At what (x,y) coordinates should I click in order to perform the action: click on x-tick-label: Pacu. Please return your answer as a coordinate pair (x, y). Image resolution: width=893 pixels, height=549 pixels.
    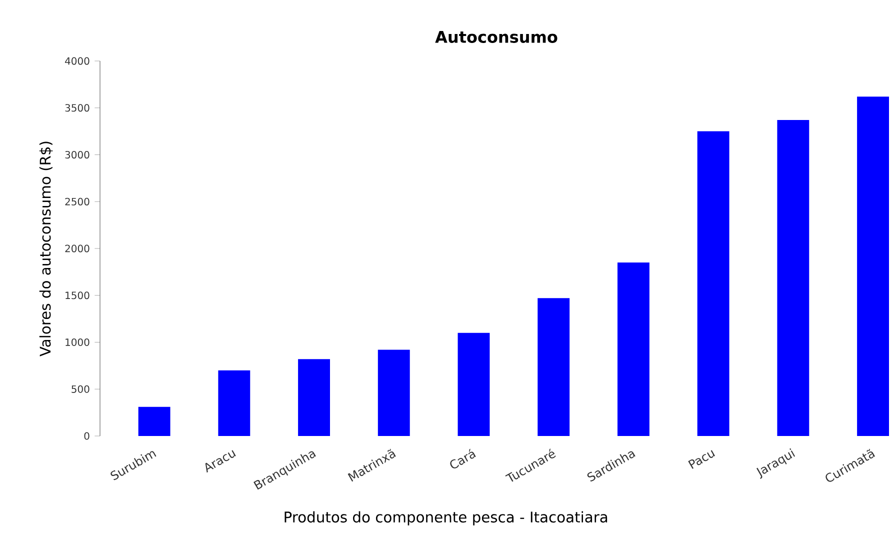
    Looking at the image, I should click on (702, 459).